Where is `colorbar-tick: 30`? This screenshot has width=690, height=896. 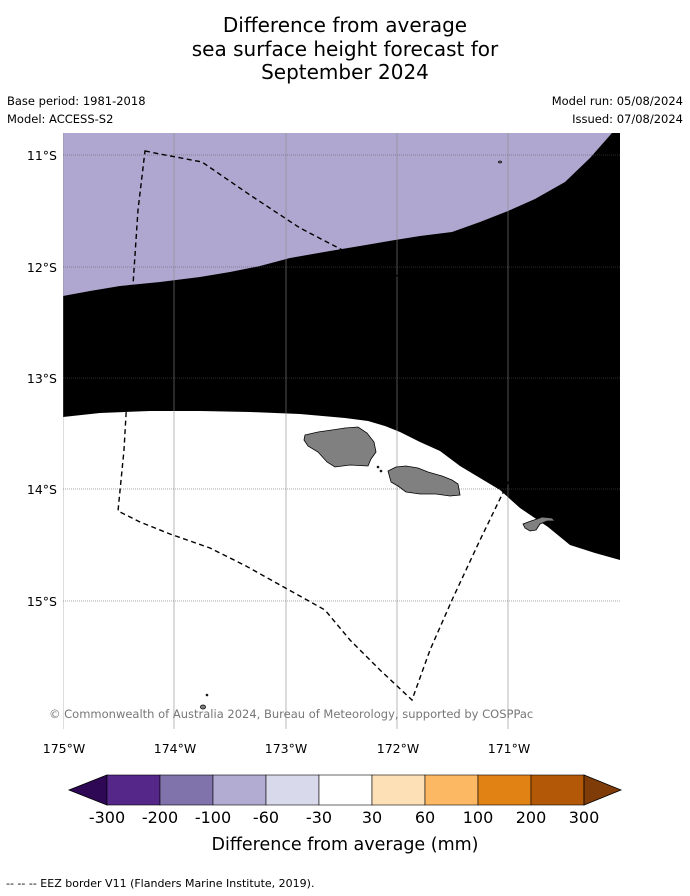 colorbar-tick: 30 is located at coordinates (372, 817).